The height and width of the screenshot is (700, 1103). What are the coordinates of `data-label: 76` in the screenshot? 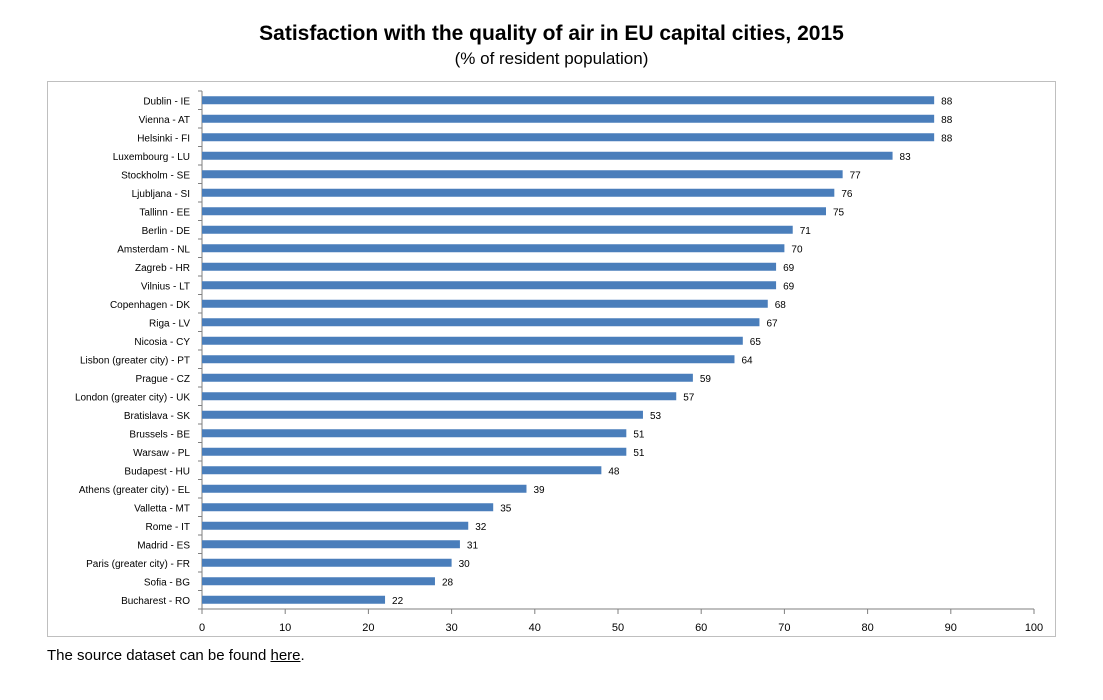 It's located at (847, 194).